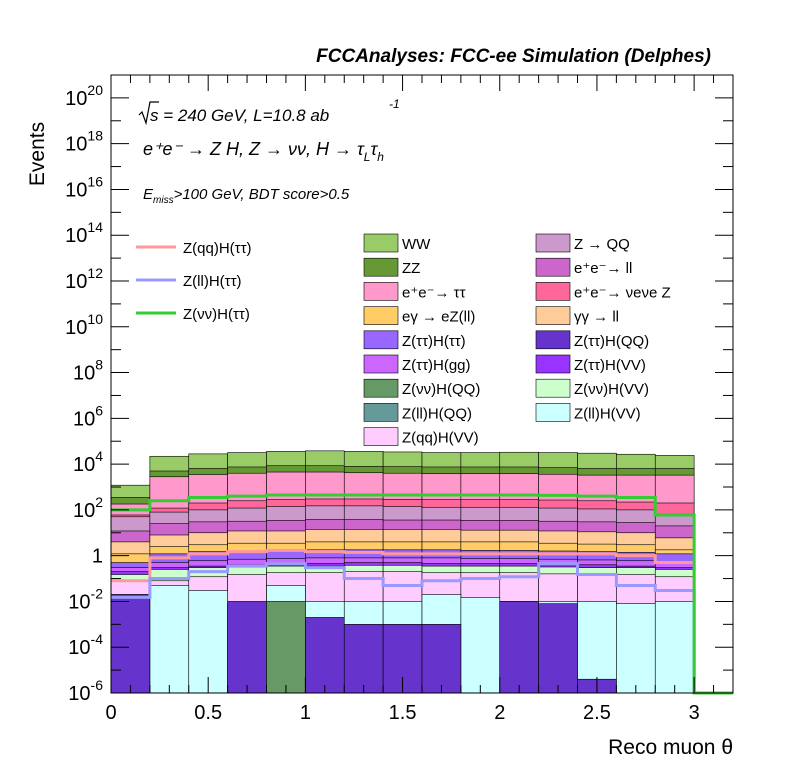 This screenshot has width=796, height=772. Describe the element at coordinates (110, 713) in the screenshot. I see `x-tick-label: 0` at that location.